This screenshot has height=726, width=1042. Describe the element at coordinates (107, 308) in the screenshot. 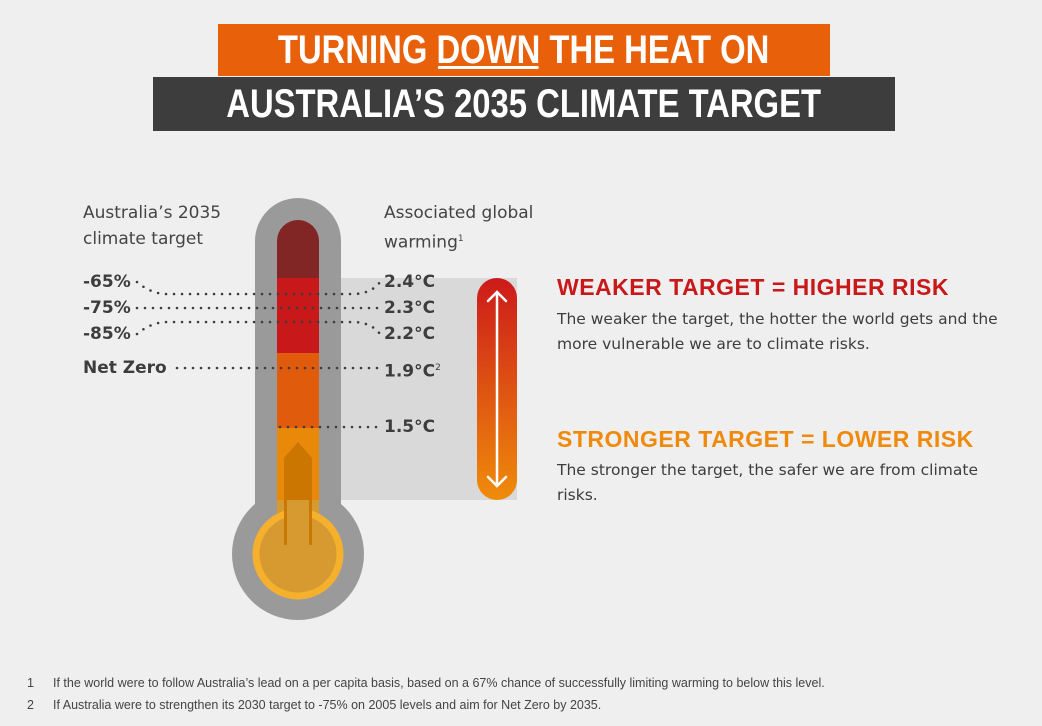

I see `target-75: -75%` at that location.